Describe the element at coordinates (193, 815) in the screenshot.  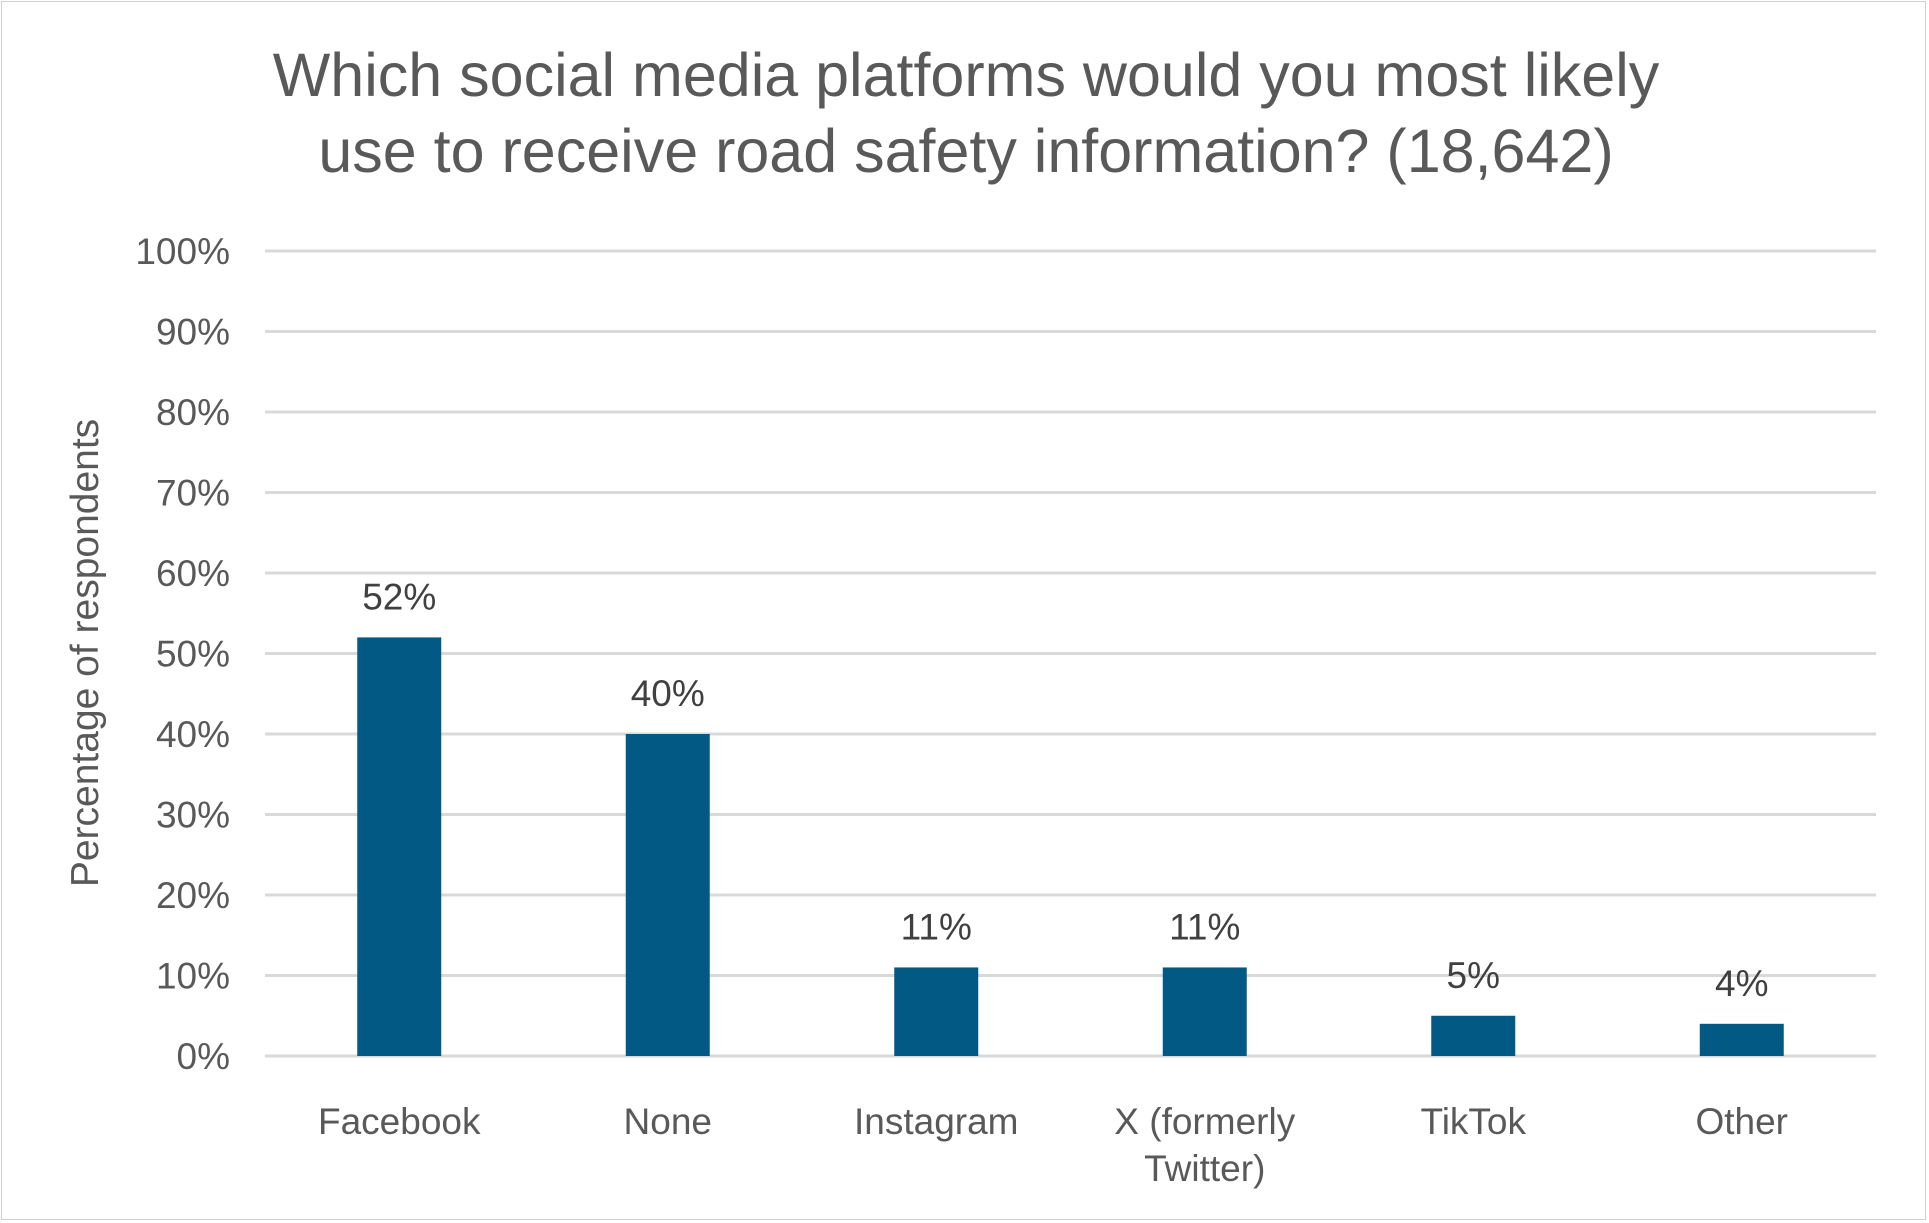
I see `y-tick-label: 30%` at that location.